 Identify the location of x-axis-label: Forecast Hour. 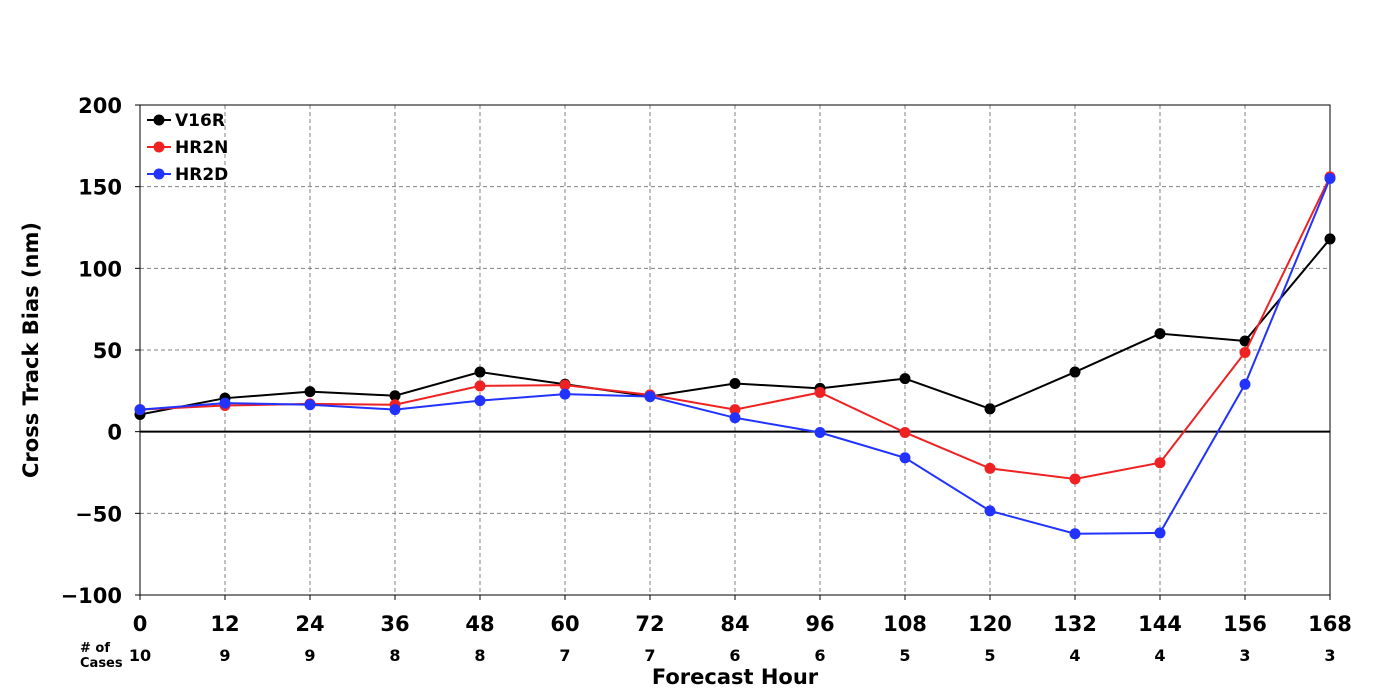
(735, 677).